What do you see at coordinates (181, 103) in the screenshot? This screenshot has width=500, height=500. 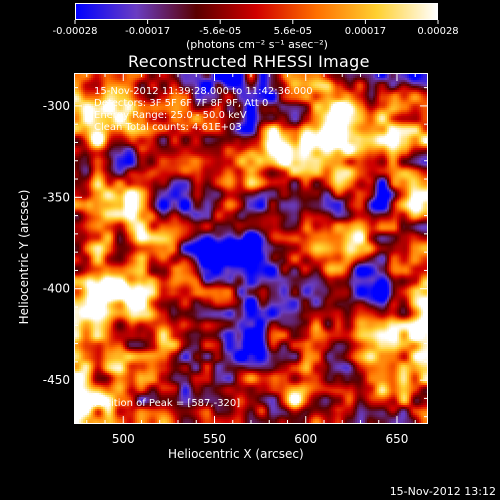 I see `annotation-detectors: Detectors: 3F 5F 6F 7F 8F 9F, Att 0` at bounding box center [181, 103].